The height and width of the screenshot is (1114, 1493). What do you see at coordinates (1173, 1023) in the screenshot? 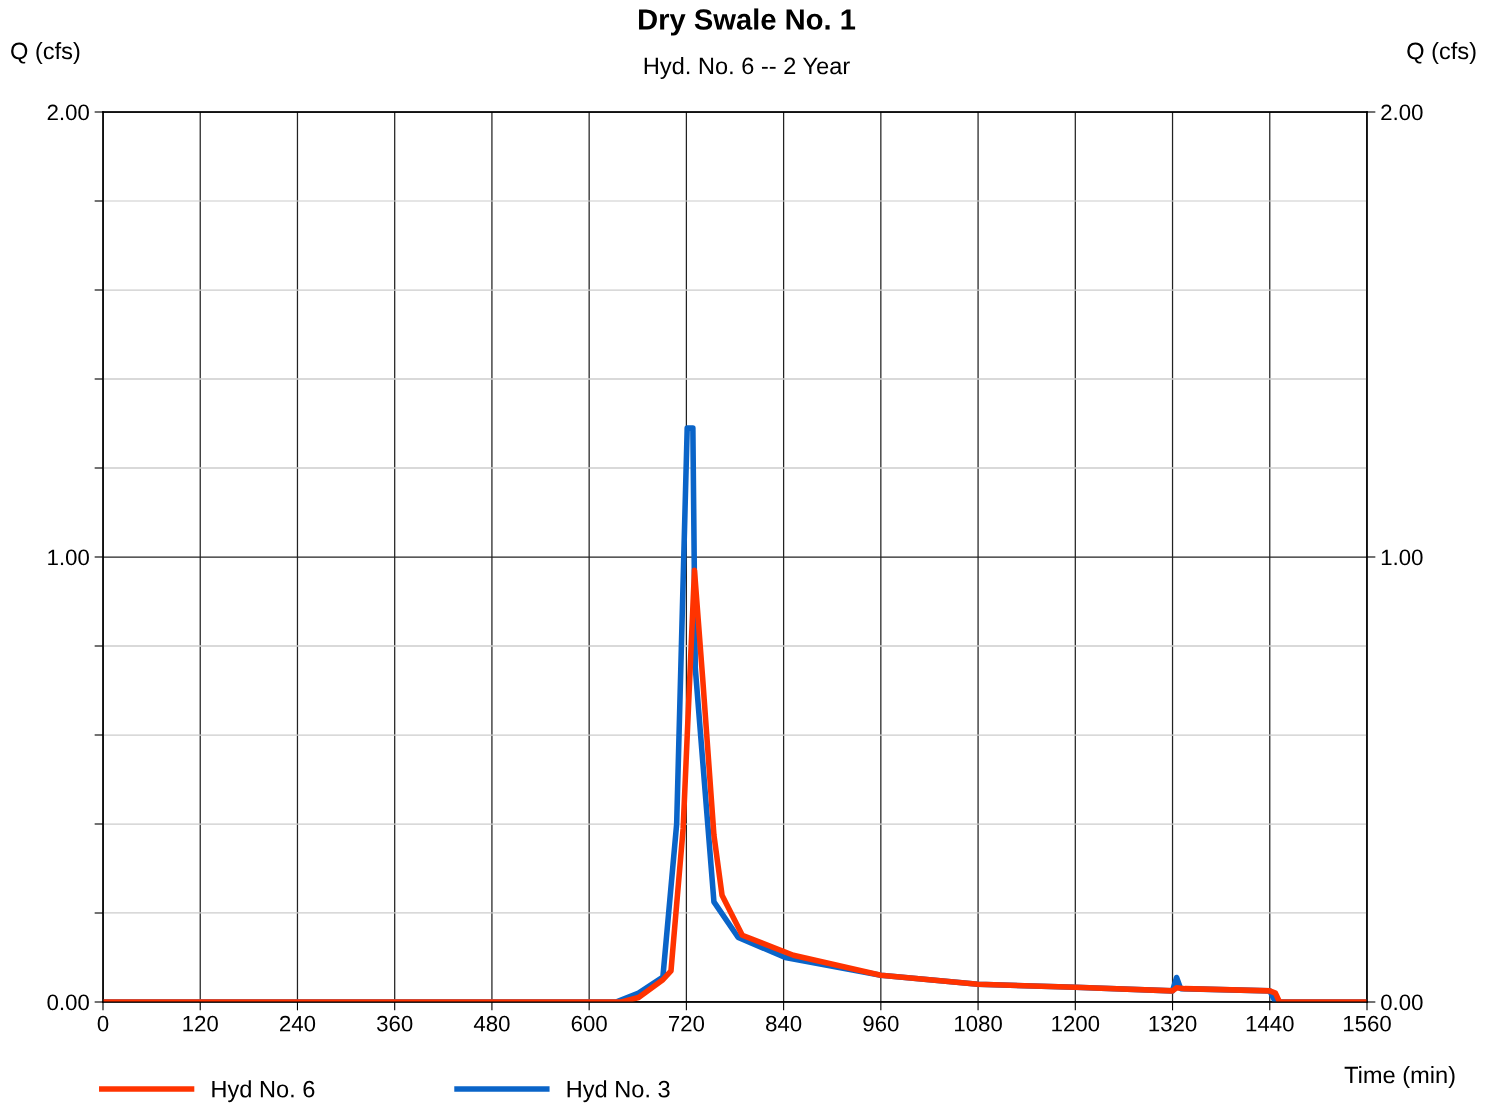
I see `x-tick-label: 1320` at bounding box center [1173, 1023].